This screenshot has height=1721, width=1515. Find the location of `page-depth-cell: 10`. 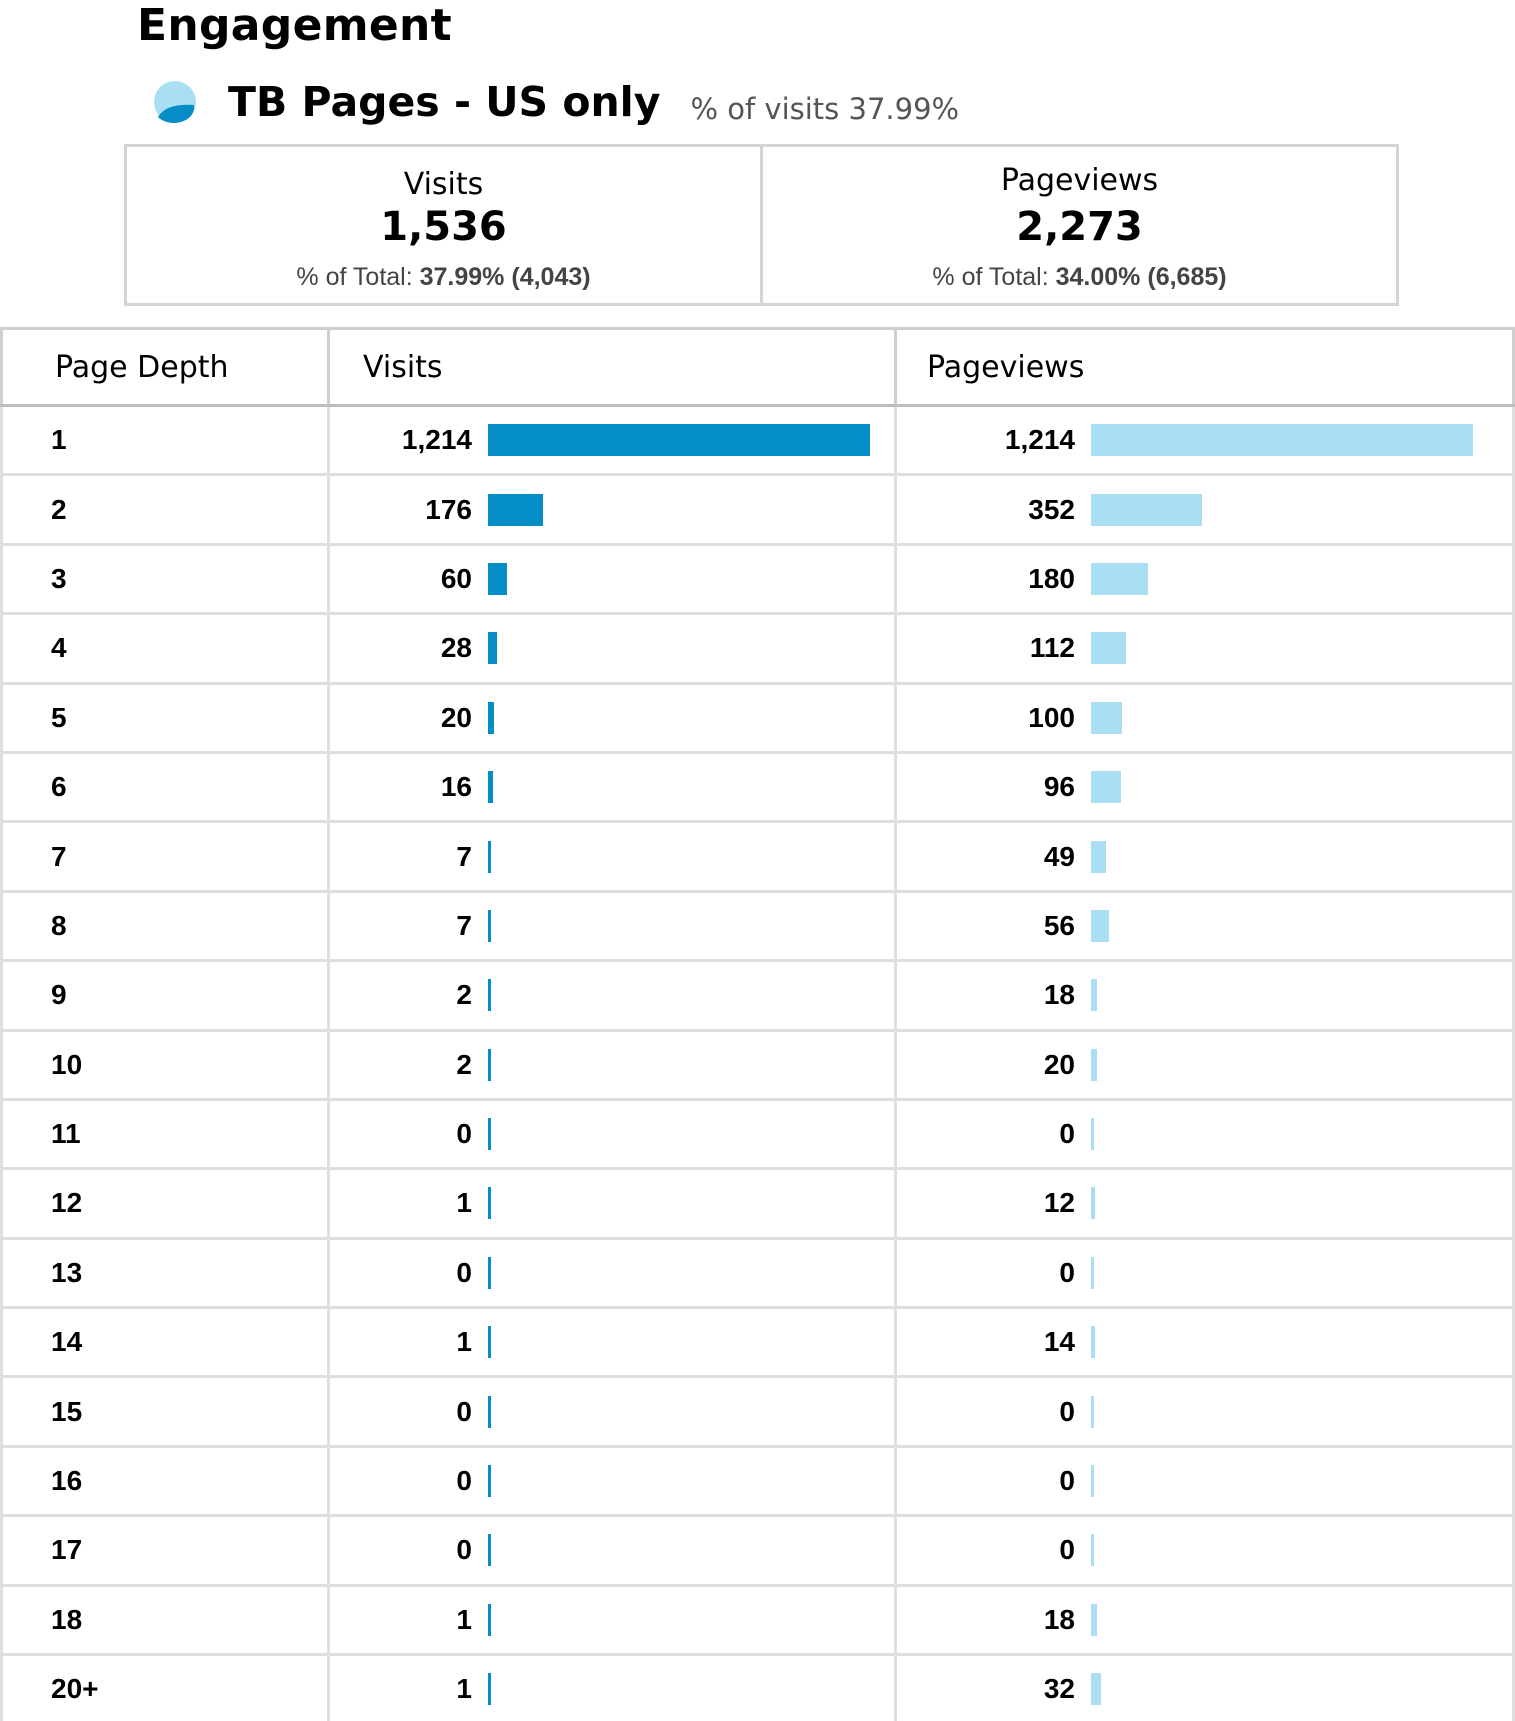

page-depth-cell: 10 is located at coordinates (163, 1064).